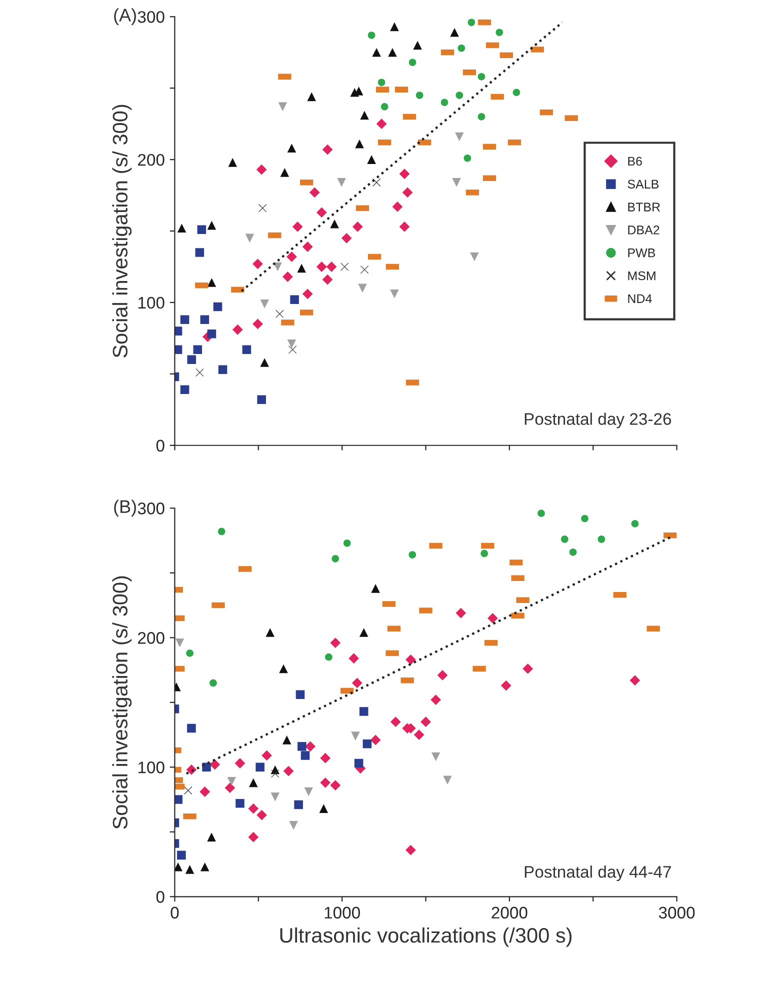 Image resolution: width=763 pixels, height=981 pixels. Describe the element at coordinates (644, 230) in the screenshot. I see `legend-label: DBA2` at that location.